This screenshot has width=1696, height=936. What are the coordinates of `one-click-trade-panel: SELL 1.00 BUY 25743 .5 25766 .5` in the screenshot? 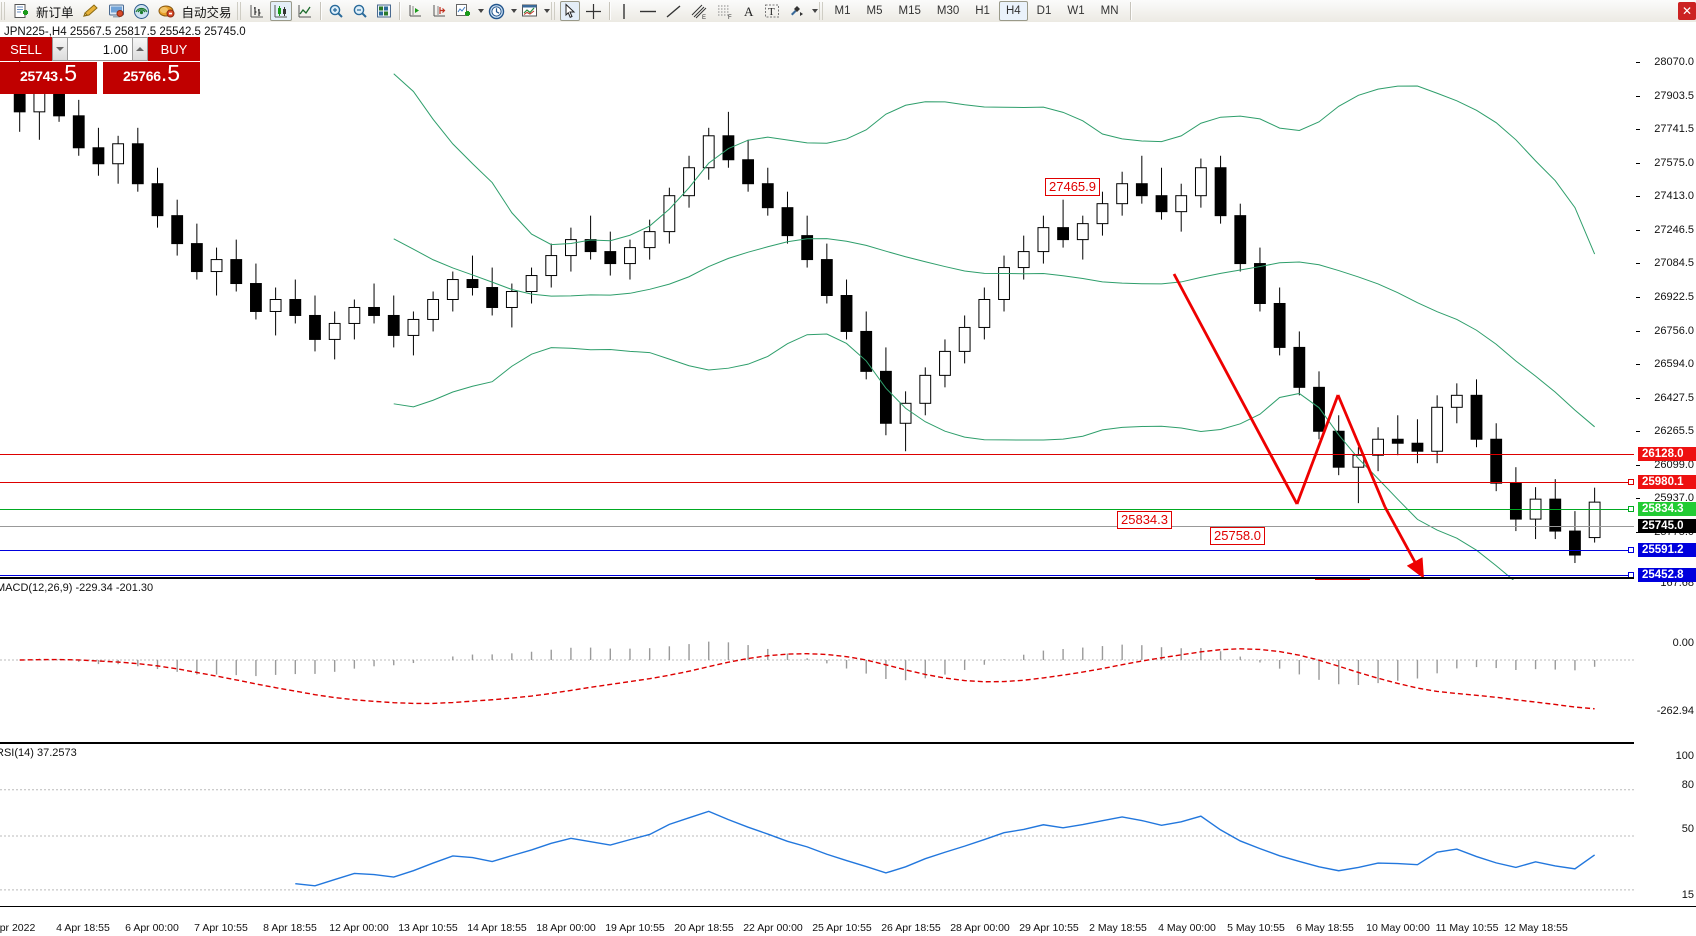 It's located at (100, 65).